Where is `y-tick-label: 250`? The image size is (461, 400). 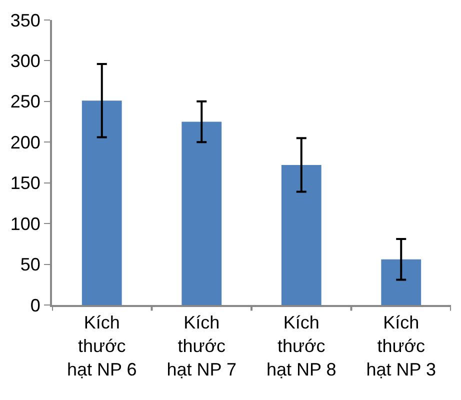
y-tick-label: 250 is located at coordinates (25, 102).